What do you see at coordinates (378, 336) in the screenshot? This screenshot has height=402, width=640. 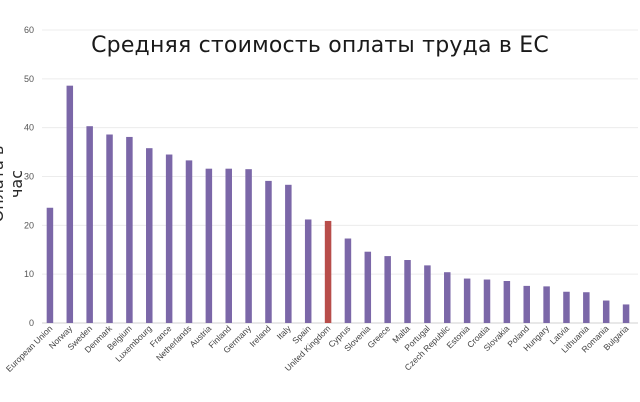 I see `x-tick-label: Greece` at bounding box center [378, 336].